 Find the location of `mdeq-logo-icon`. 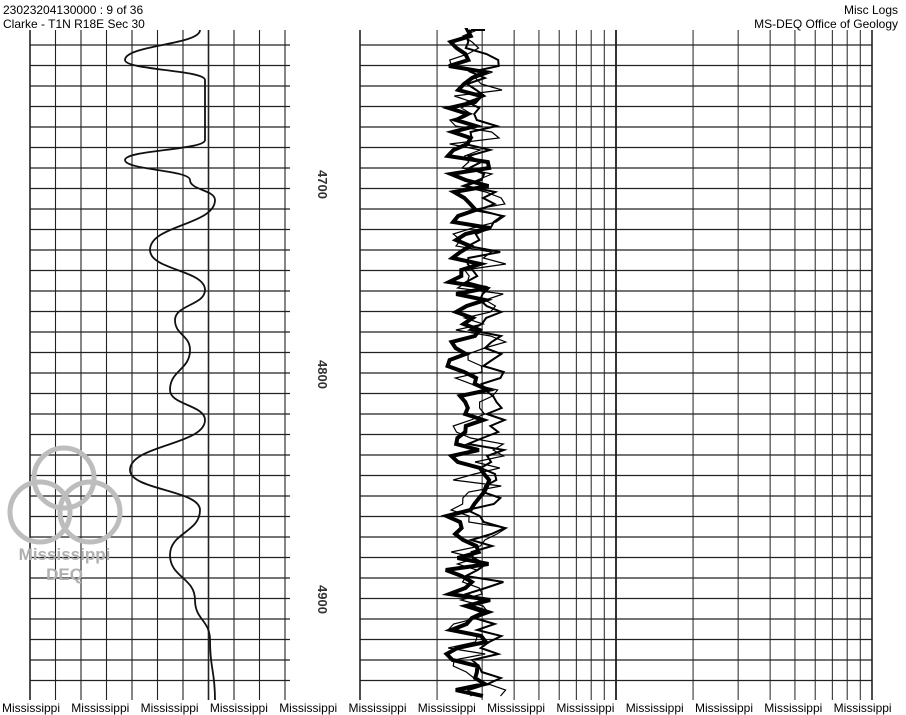

mdeq-logo-icon is located at coordinates (65, 495).